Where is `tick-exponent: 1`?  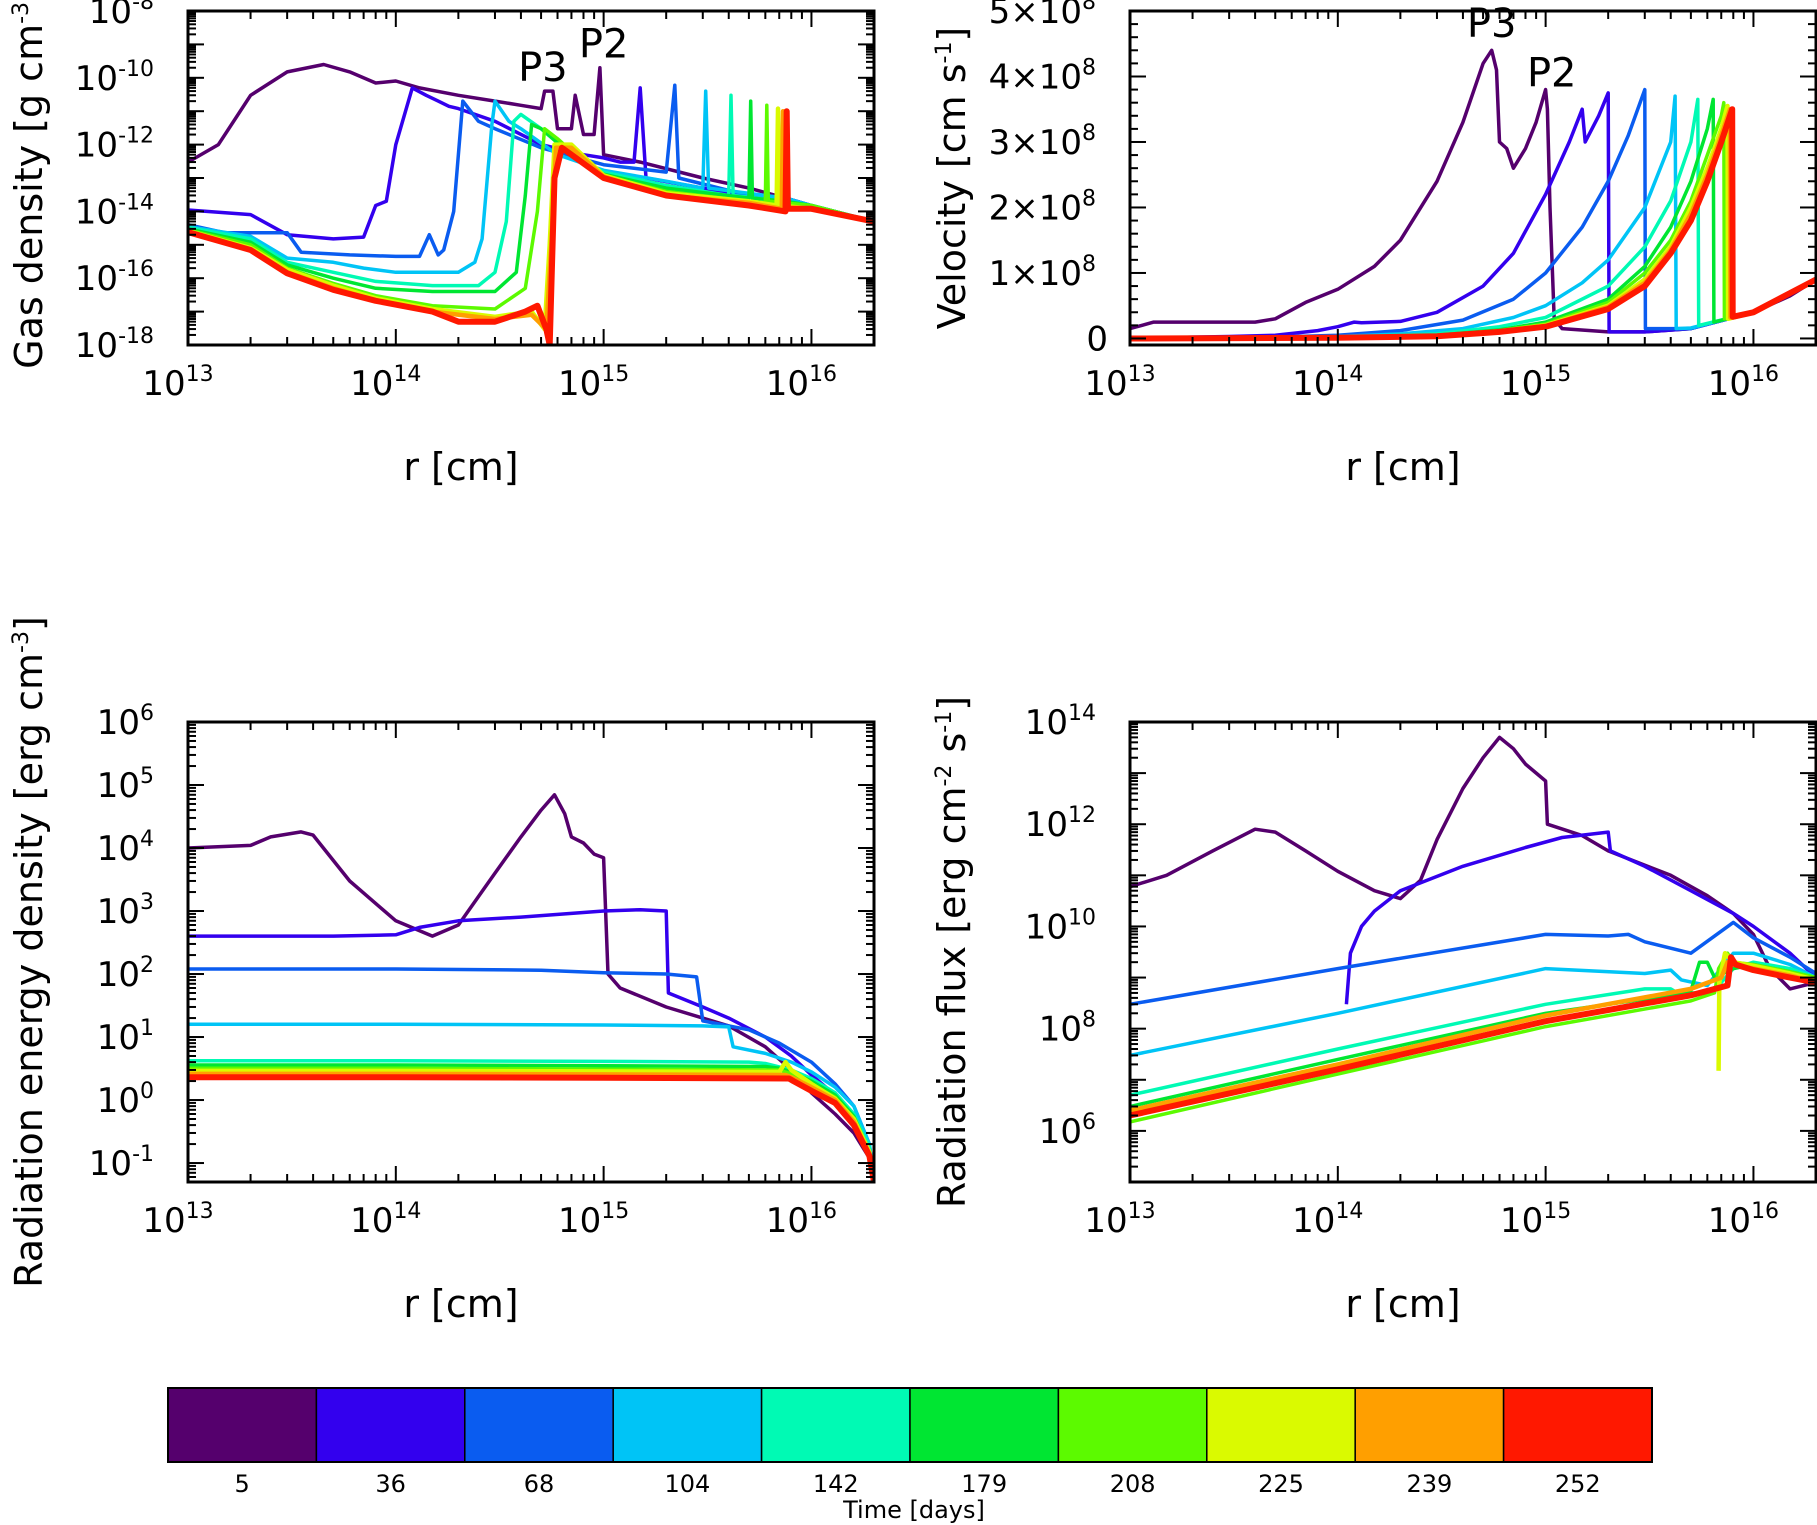 tick-exponent: 1 is located at coordinates (147, 1028).